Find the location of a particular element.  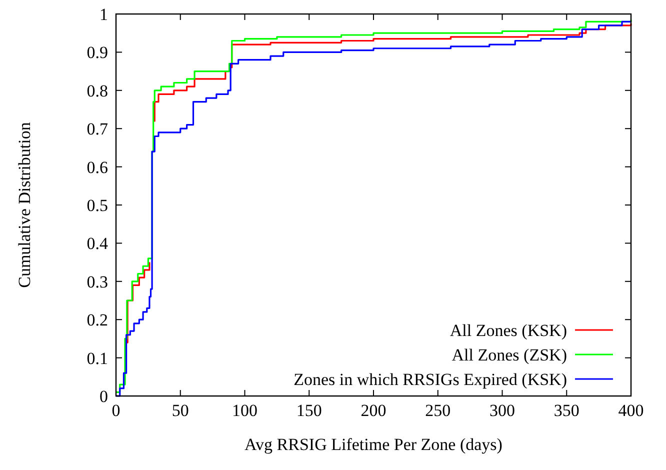

y-tick-label: 0.7 is located at coordinates (97, 129).